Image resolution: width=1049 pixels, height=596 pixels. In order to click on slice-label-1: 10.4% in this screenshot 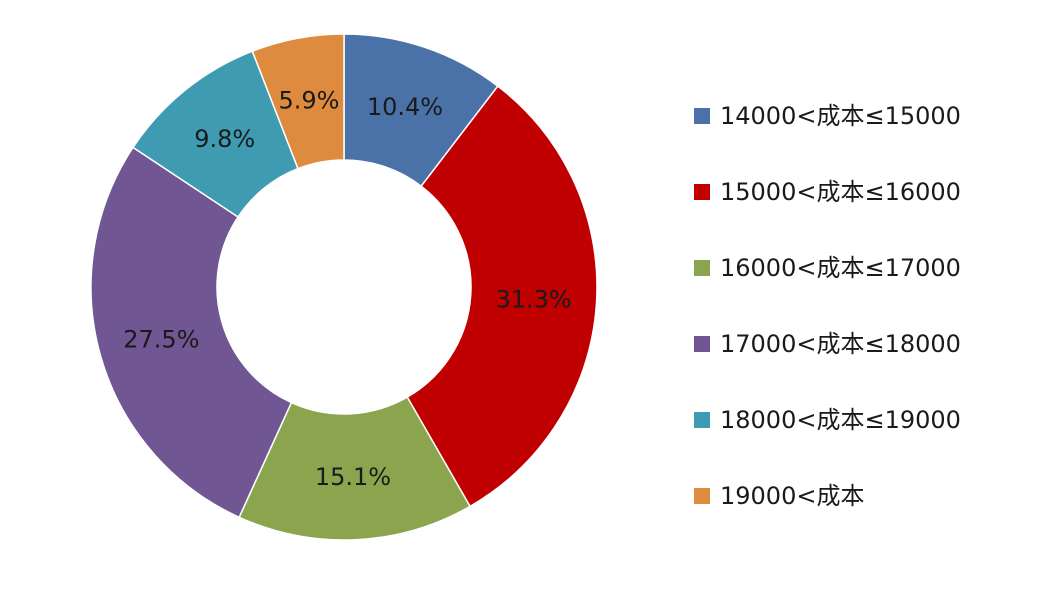, I will do `click(405, 107)`.